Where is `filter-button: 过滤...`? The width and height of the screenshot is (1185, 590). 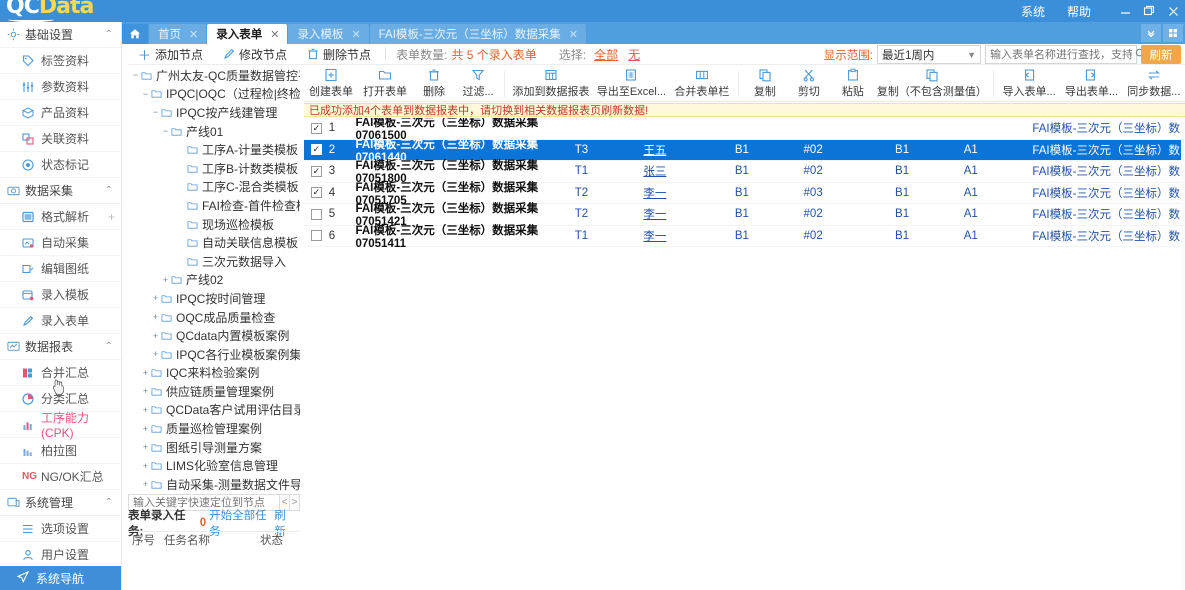 filter-button: 过滤... is located at coordinates (478, 84).